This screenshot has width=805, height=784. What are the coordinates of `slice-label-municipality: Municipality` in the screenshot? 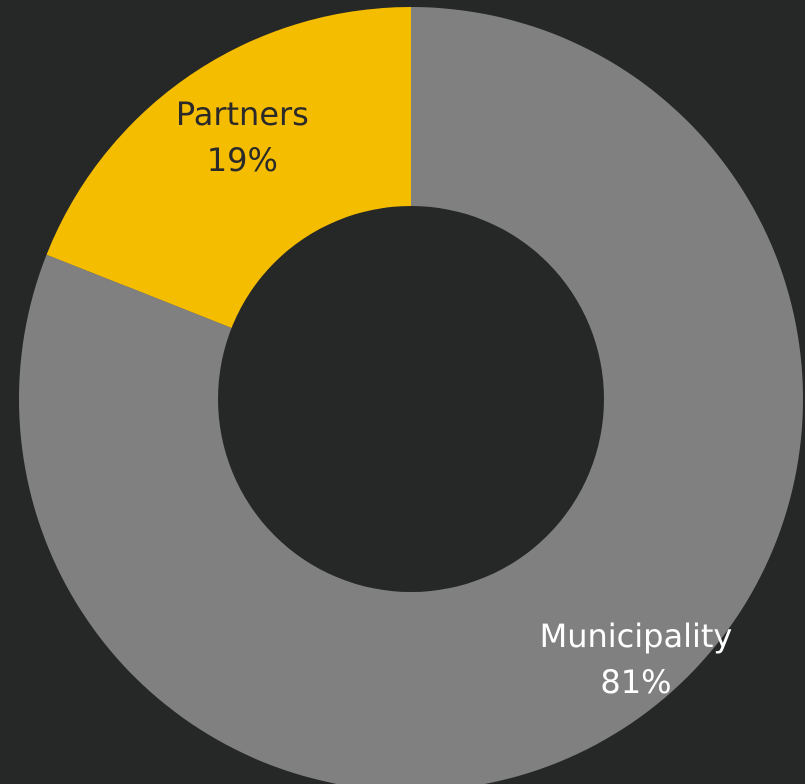 It's located at (636, 636).